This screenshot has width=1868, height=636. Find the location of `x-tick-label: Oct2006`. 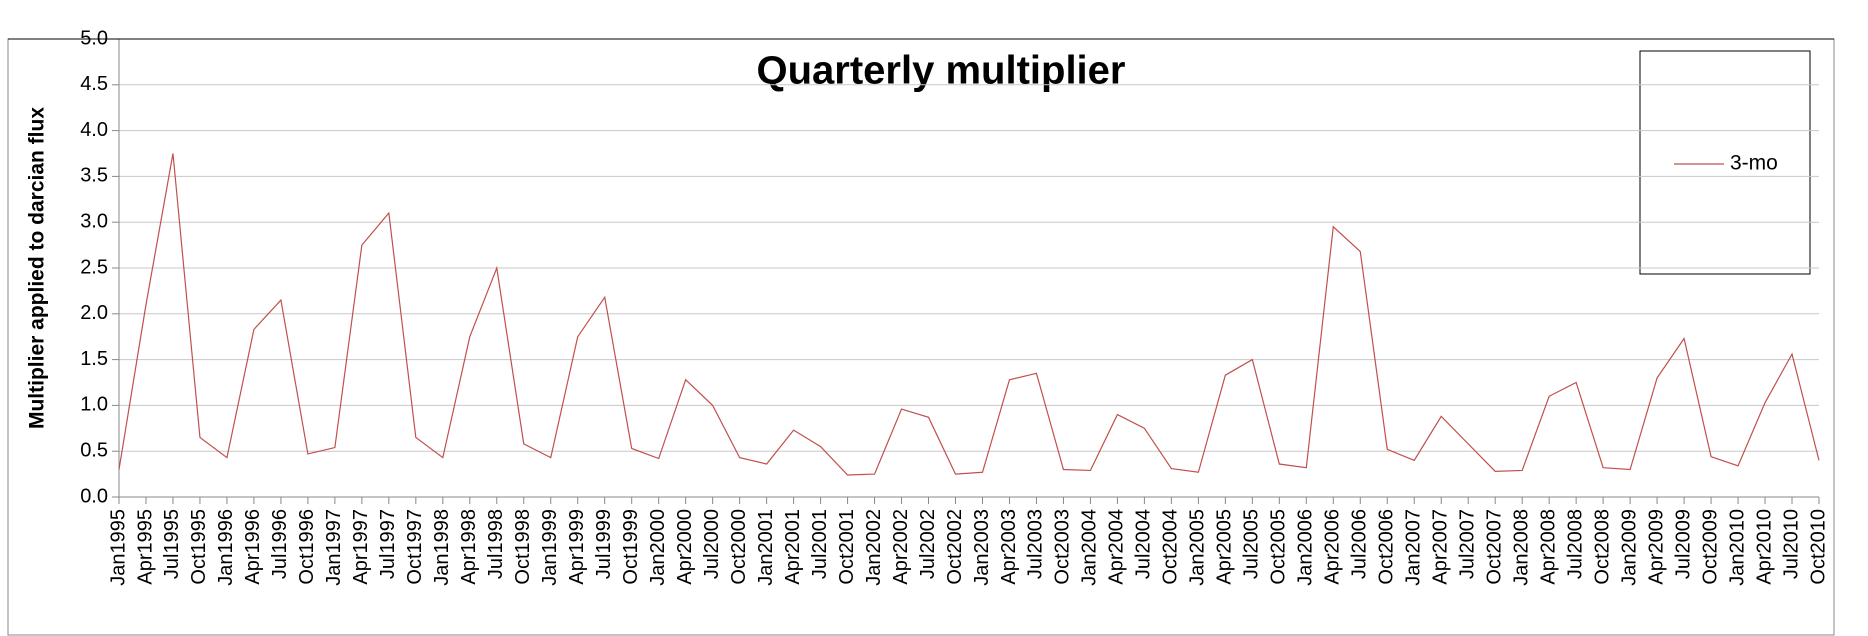

x-tick-label: Oct2006 is located at coordinates (1387, 547).